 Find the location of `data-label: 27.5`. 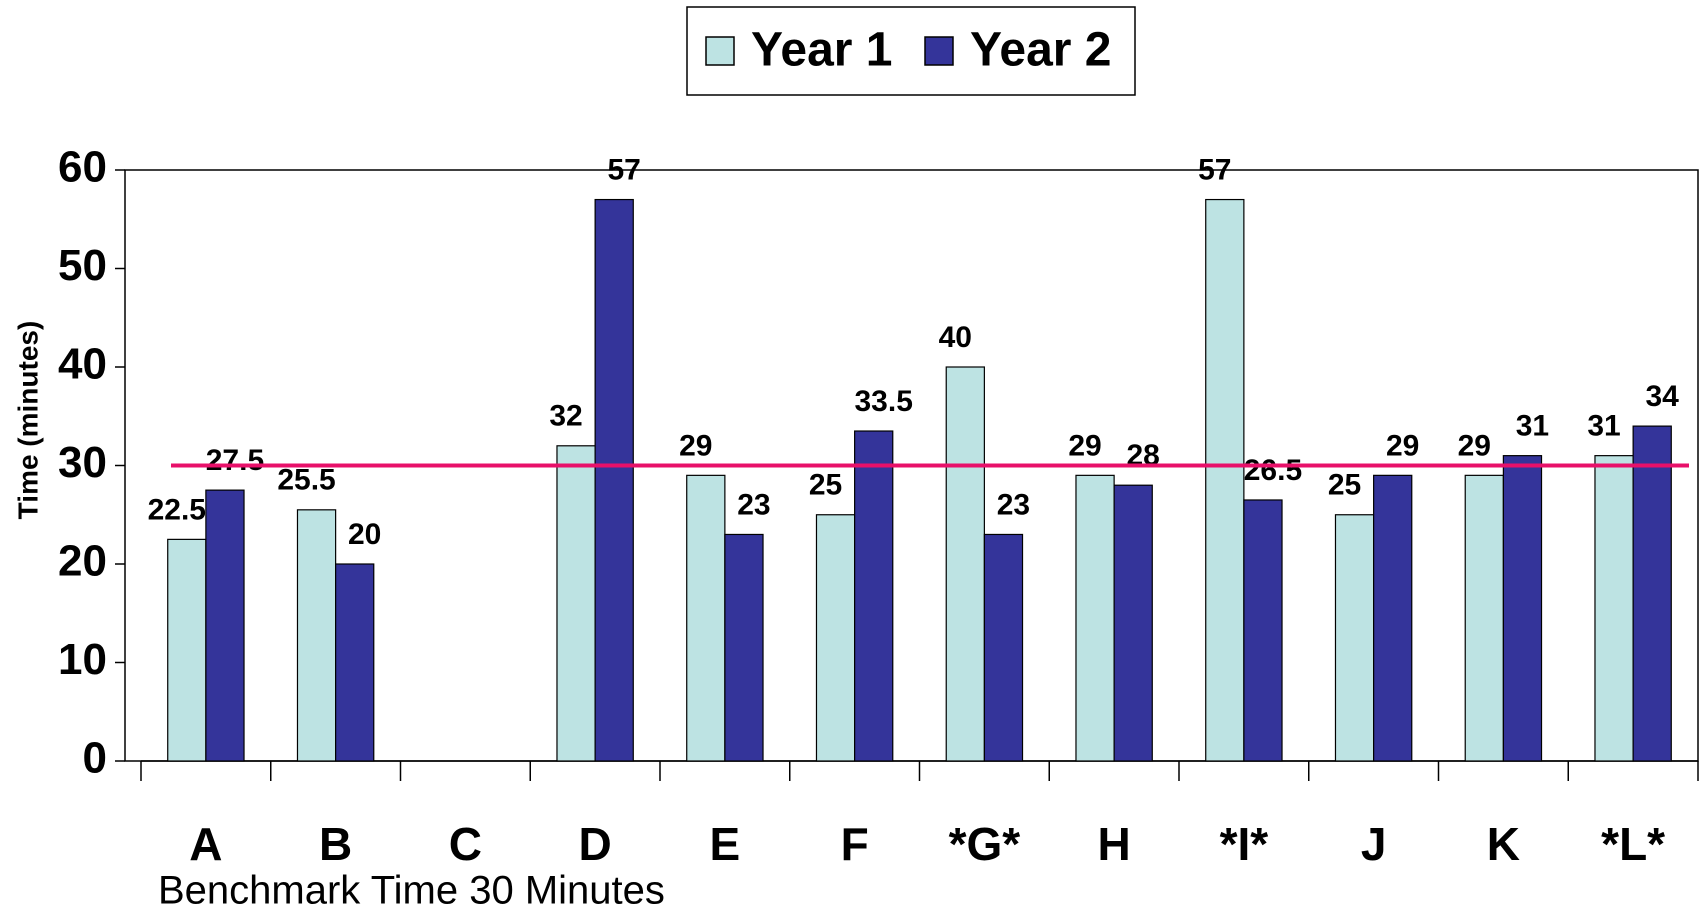

data-label: 27.5 is located at coordinates (235, 460).